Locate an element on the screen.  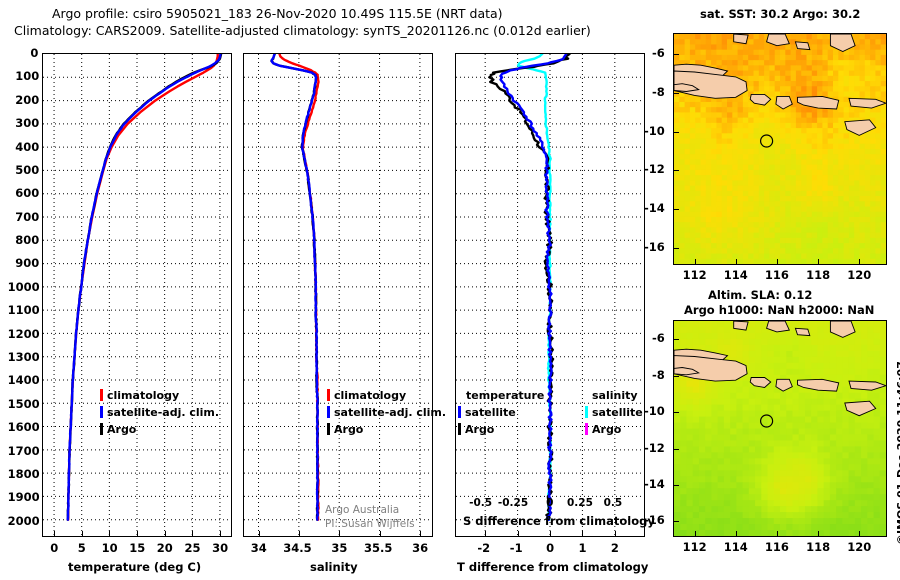
salinity-axis-label: salinity is located at coordinates (334, 567).